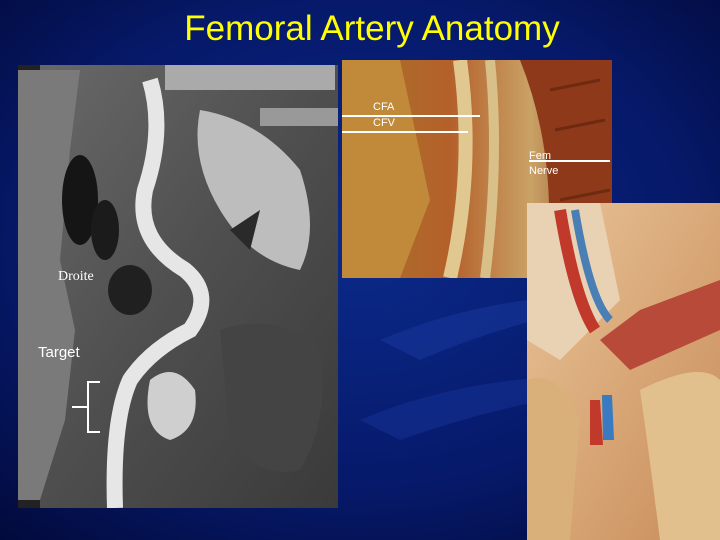 This screenshot has height=540, width=720. Describe the element at coordinates (543, 171) in the screenshot. I see `nerve-label: Nerve` at that location.